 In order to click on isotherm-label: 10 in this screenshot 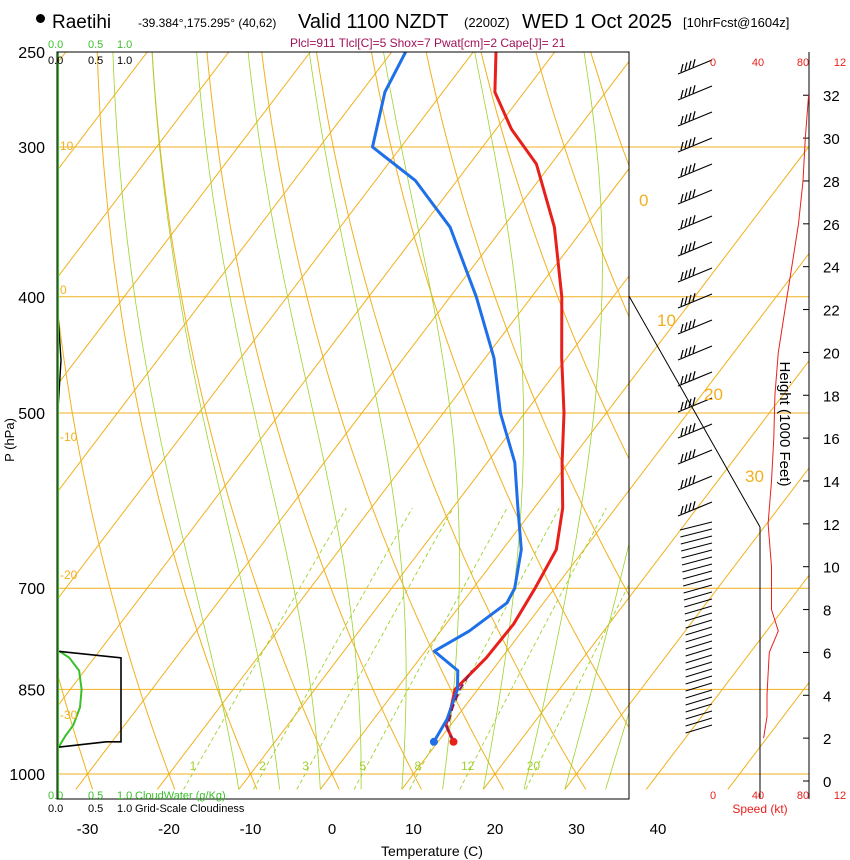, I will do `click(666, 320)`.